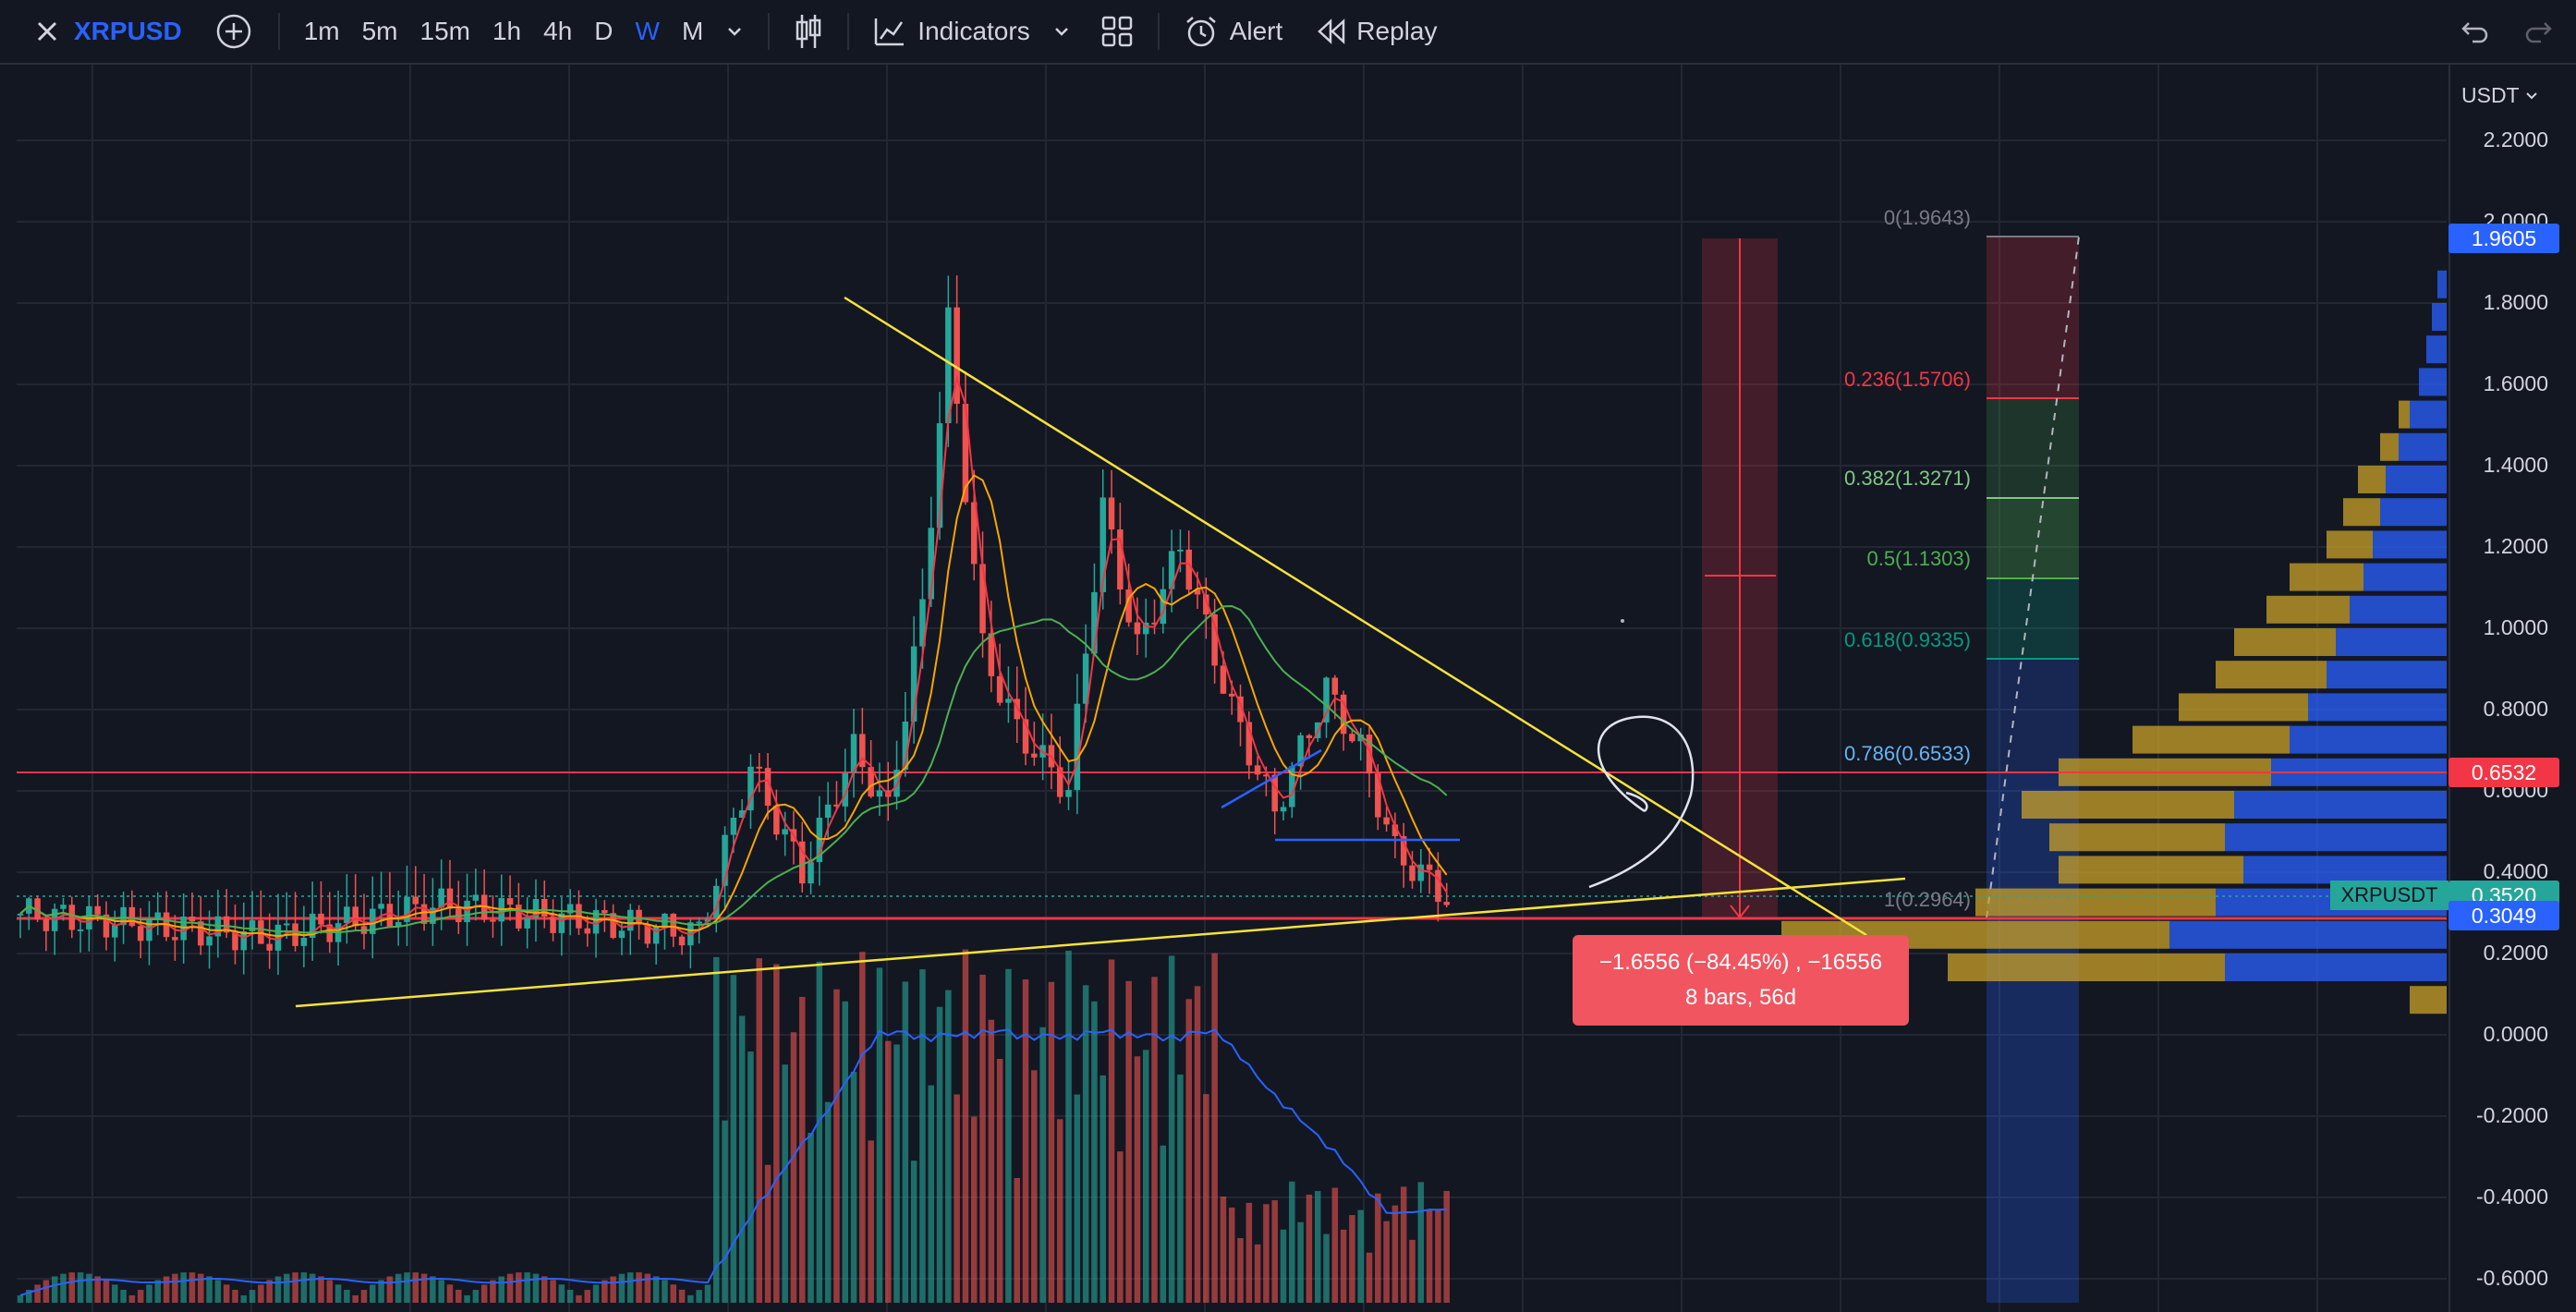 The image size is (2576, 1312). What do you see at coordinates (128, 31) in the screenshot?
I see `symbol-name: XRPUSD` at bounding box center [128, 31].